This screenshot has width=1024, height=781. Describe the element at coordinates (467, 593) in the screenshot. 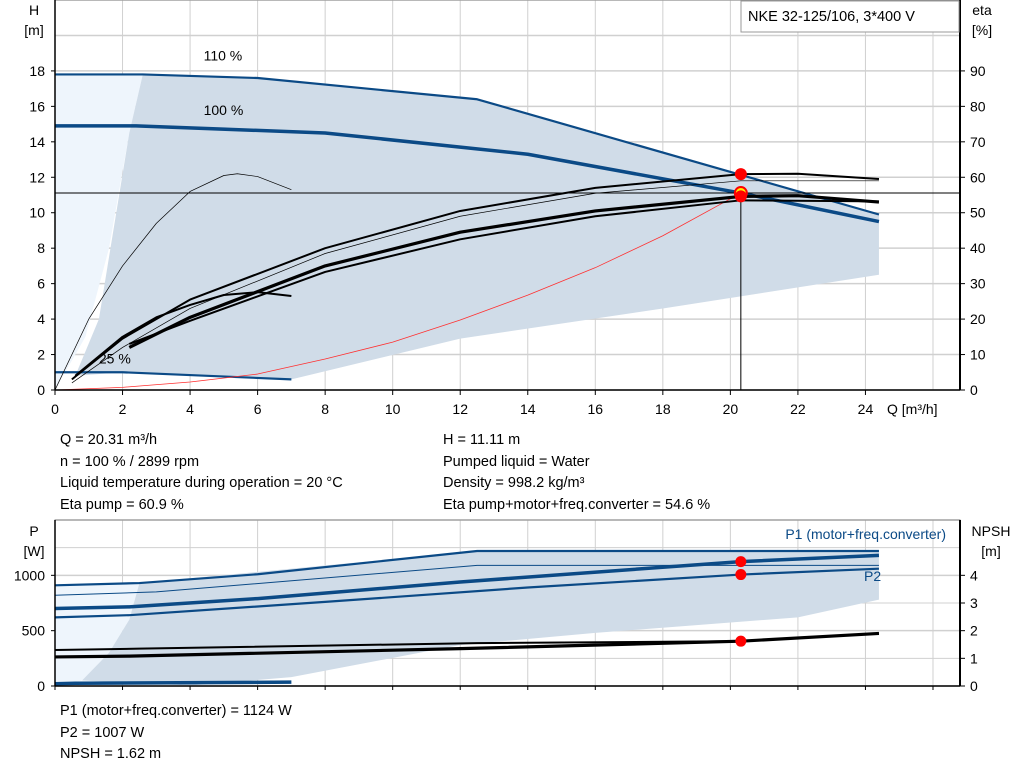

I see `series-p2` at that location.